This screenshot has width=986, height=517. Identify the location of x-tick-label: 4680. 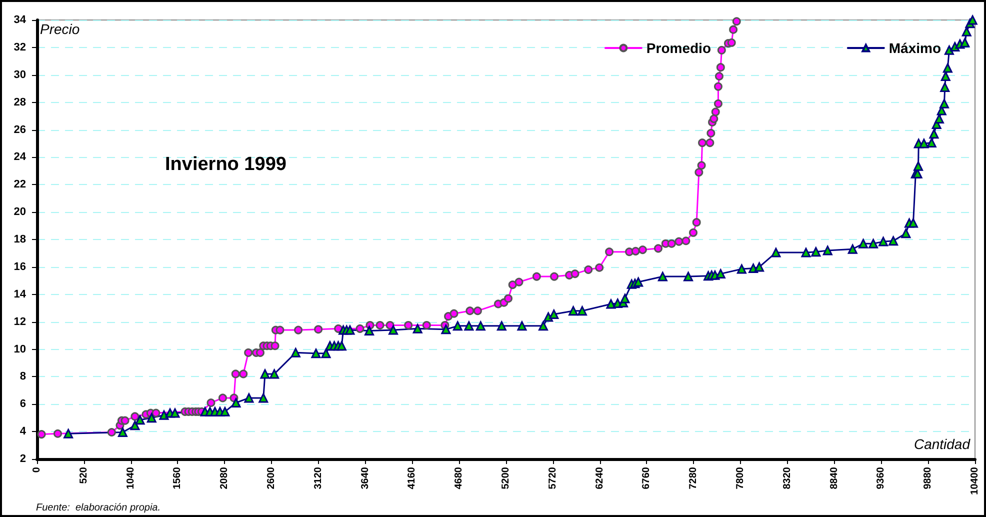
(459, 478).